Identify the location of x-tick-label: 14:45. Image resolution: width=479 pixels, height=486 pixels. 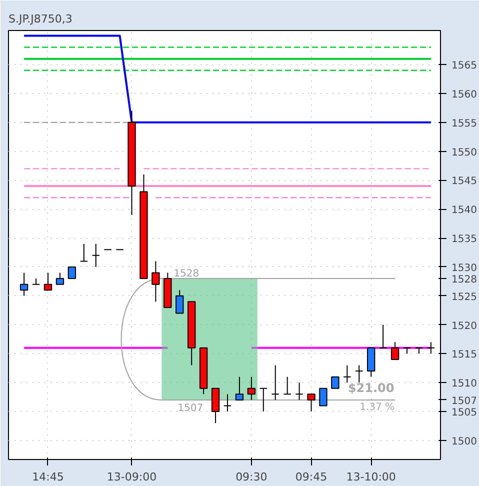
(48, 477).